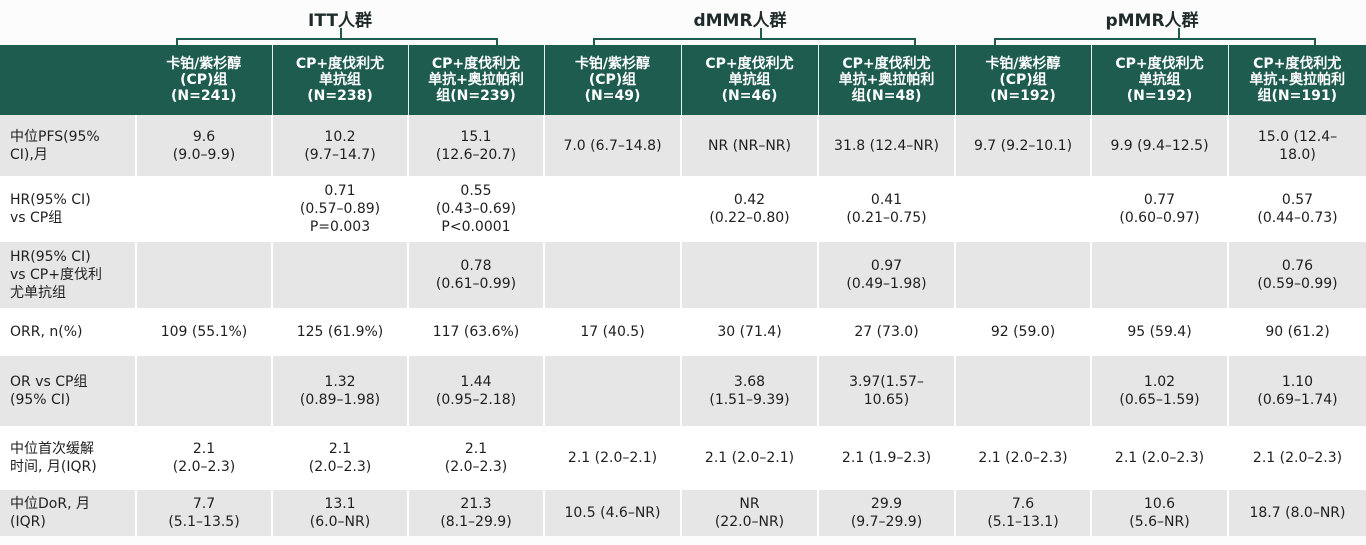  I want to click on table-cell: 9.6 (9.0–9.9), so click(204, 145).